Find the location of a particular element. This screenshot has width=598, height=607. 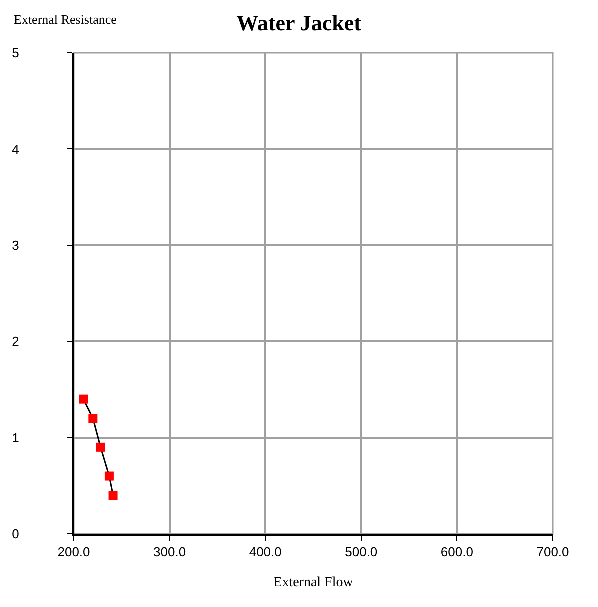

y-tick-label: 0 is located at coordinates (16, 534).